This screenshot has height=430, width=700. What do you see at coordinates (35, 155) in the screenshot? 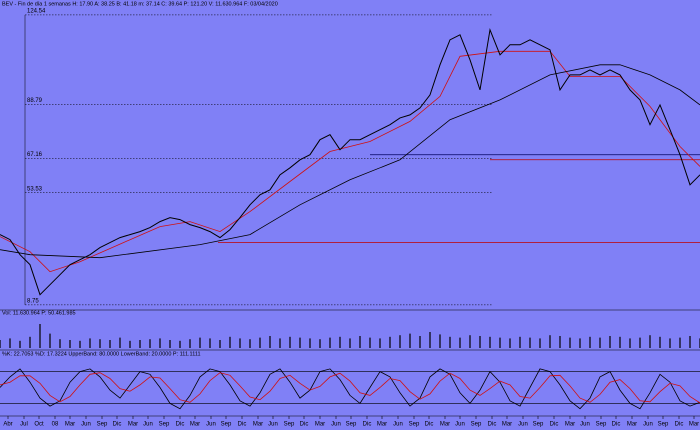
I see `level-label: 67.16` at bounding box center [35, 155].